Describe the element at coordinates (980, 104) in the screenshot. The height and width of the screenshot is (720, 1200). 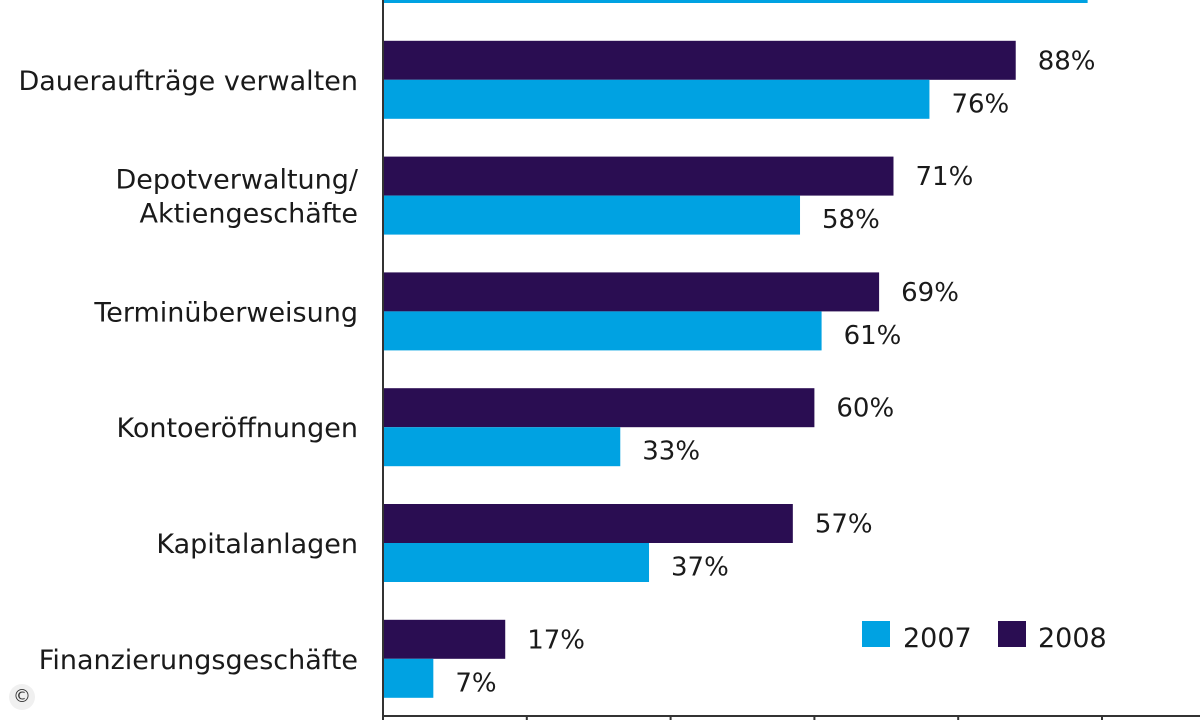
I see `value-label-2007: 76%` at that location.